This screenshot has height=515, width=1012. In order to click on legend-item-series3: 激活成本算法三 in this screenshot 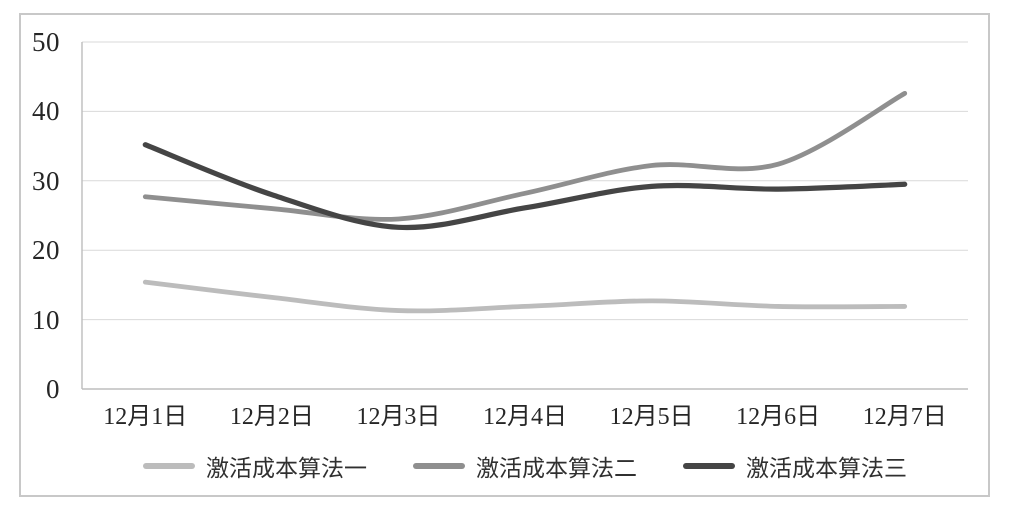, I will do `click(795, 466)`.